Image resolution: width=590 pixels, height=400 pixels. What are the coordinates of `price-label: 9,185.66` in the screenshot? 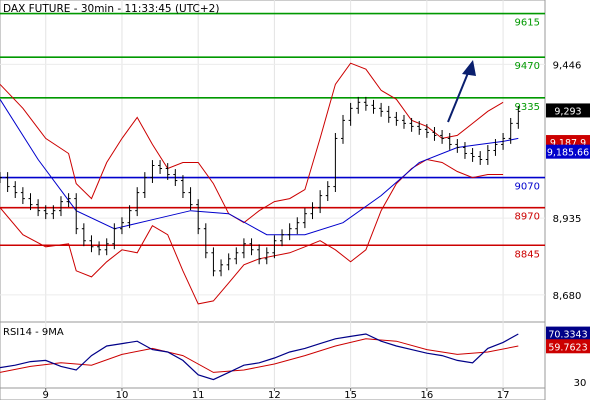 It's located at (568, 153).